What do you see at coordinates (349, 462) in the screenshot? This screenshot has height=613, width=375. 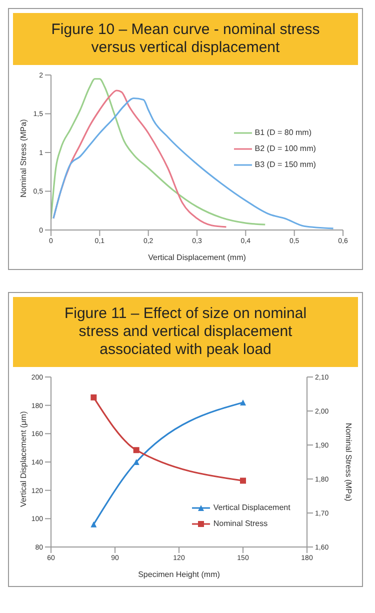 I see `y2-axis-title: Nominal Stress (MPa)` at bounding box center [349, 462].